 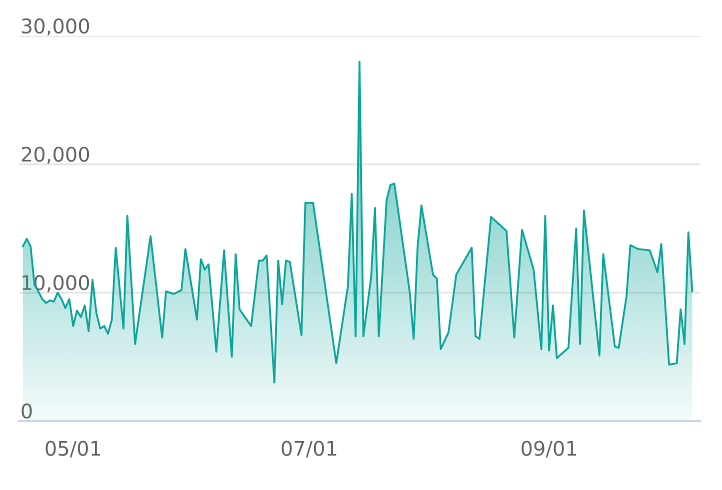 What do you see at coordinates (56, 155) in the screenshot?
I see `y-tick-label: 20,000` at bounding box center [56, 155].